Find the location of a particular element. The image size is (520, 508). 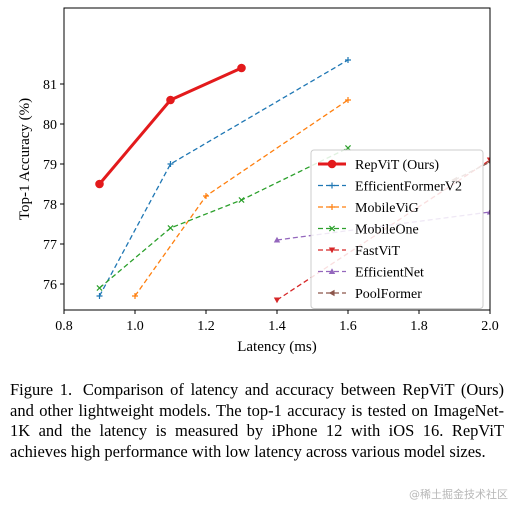

legend-item-repvit-ours: RepViT (Ours) is located at coordinates (378, 165).